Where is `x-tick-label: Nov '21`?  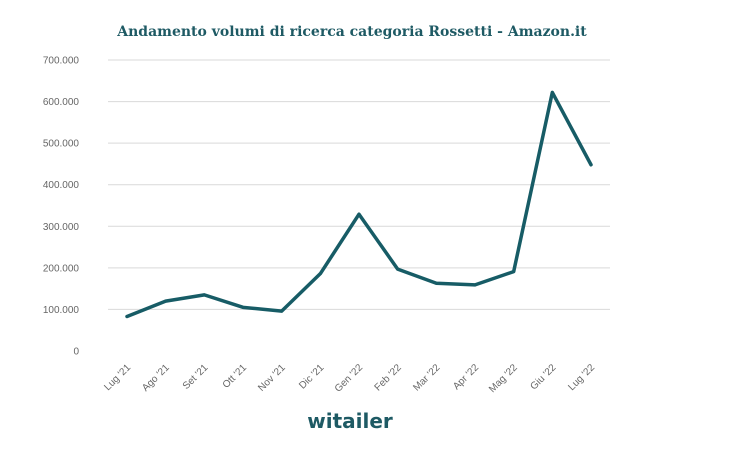 x-tick-label: Nov '21 is located at coordinates (272, 378).